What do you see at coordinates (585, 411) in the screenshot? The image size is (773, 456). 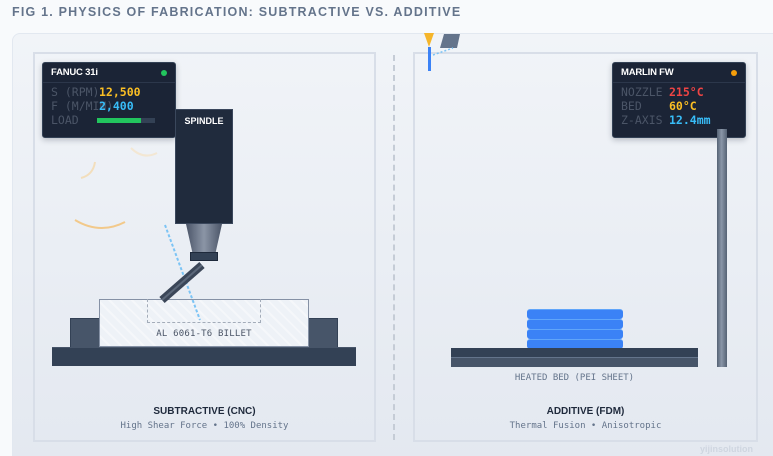 I see `fdm-caption-title: ADDITIVE (FDM)` at bounding box center [585, 411].